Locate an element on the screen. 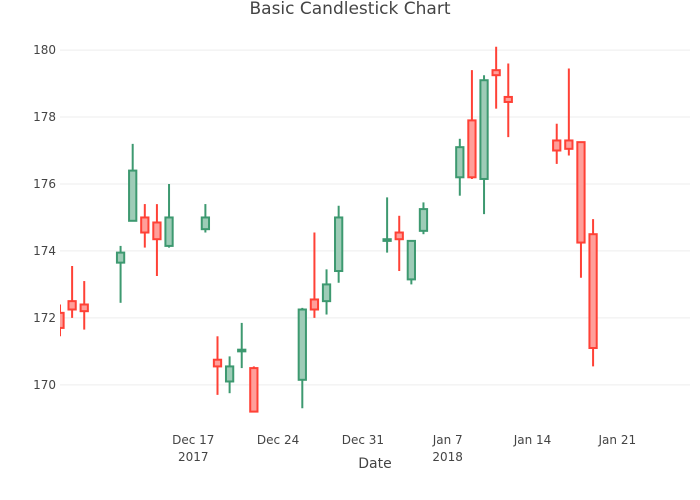 The height and width of the screenshot is (500, 700). chart-title: Basic Candlestick Chart is located at coordinates (349, 9).